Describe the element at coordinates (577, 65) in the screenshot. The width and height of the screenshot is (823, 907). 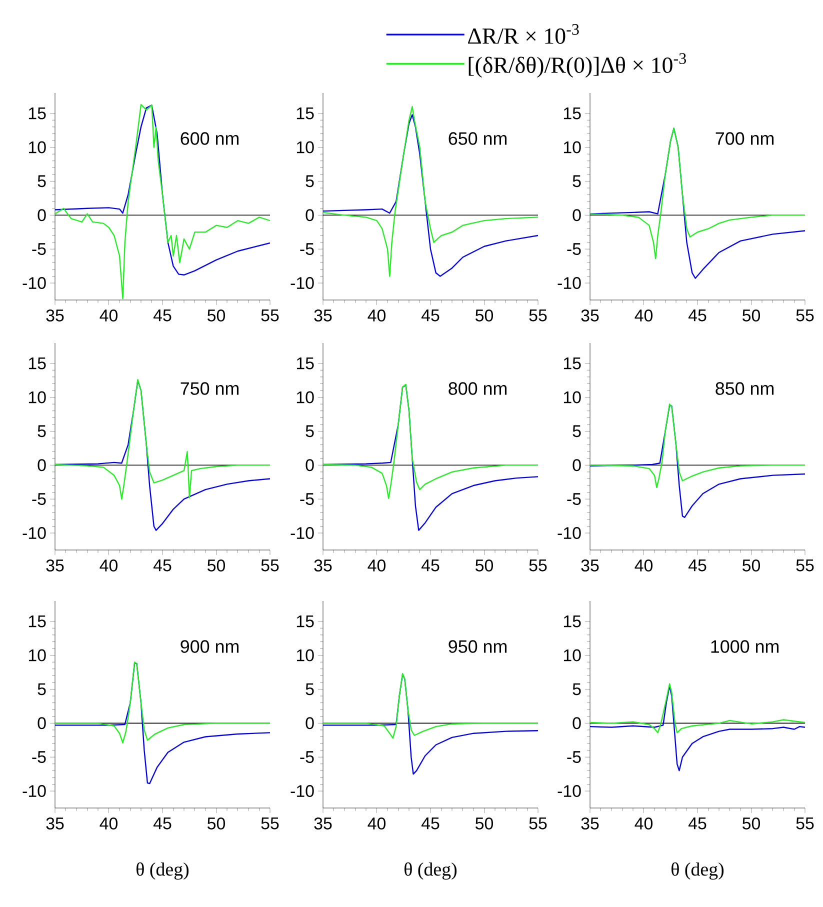
I see `legend-label: [(δR/δθ)/R(0)]Δθ × 10$^{-3}$` at that location.